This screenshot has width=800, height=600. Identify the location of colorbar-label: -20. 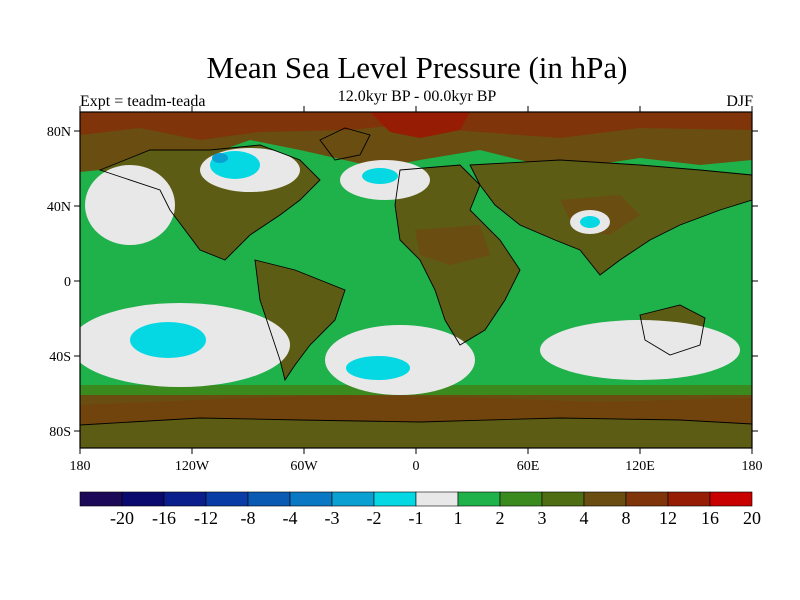
(122, 518).